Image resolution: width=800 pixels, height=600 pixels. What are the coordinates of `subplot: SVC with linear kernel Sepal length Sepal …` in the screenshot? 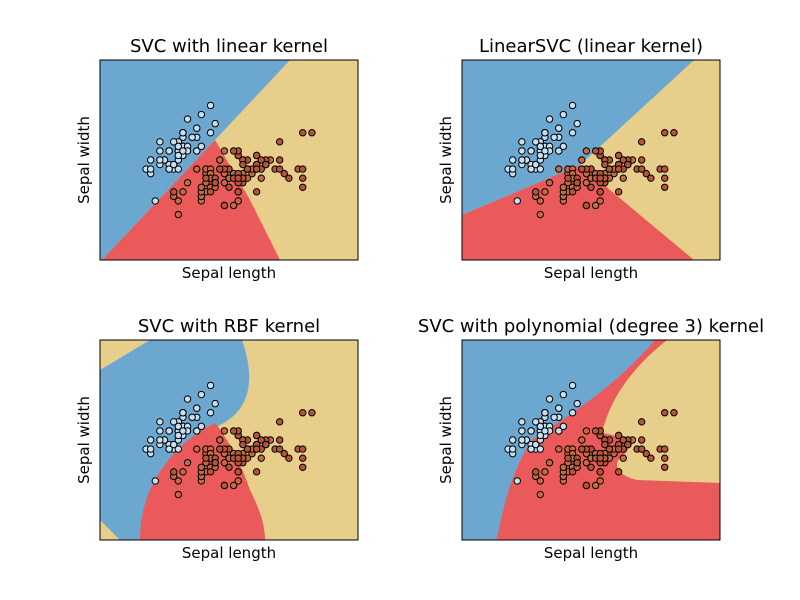 It's located at (217, 159).